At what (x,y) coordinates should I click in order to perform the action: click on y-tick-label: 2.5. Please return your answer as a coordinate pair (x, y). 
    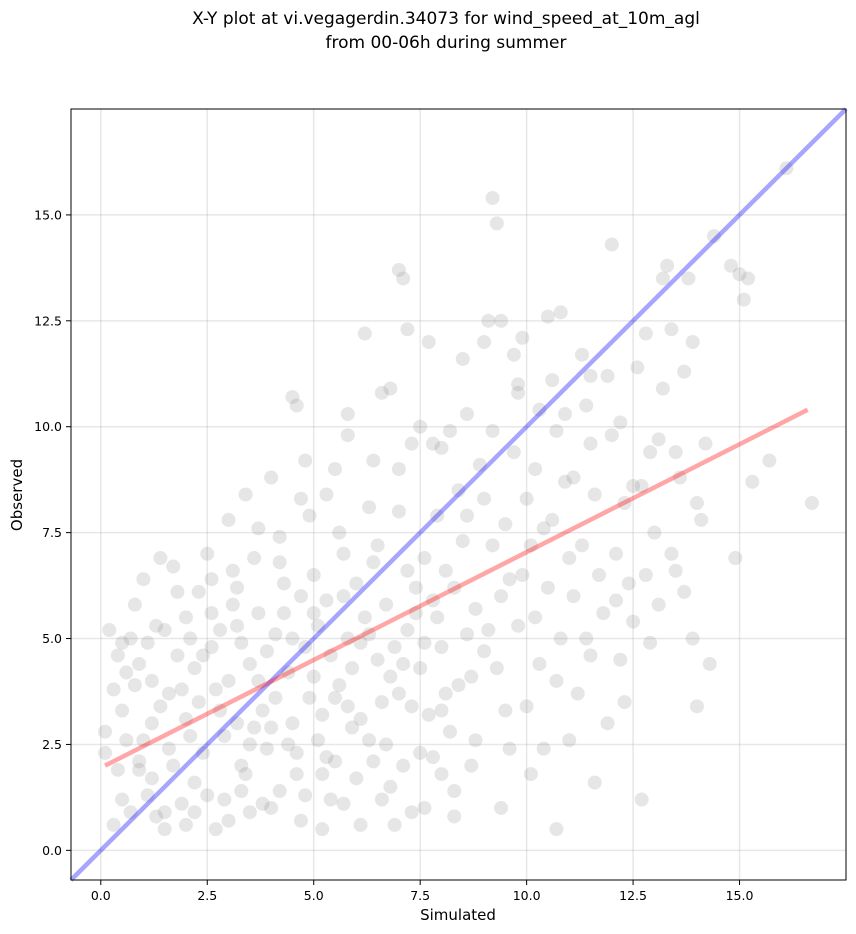
    Looking at the image, I should click on (52, 744).